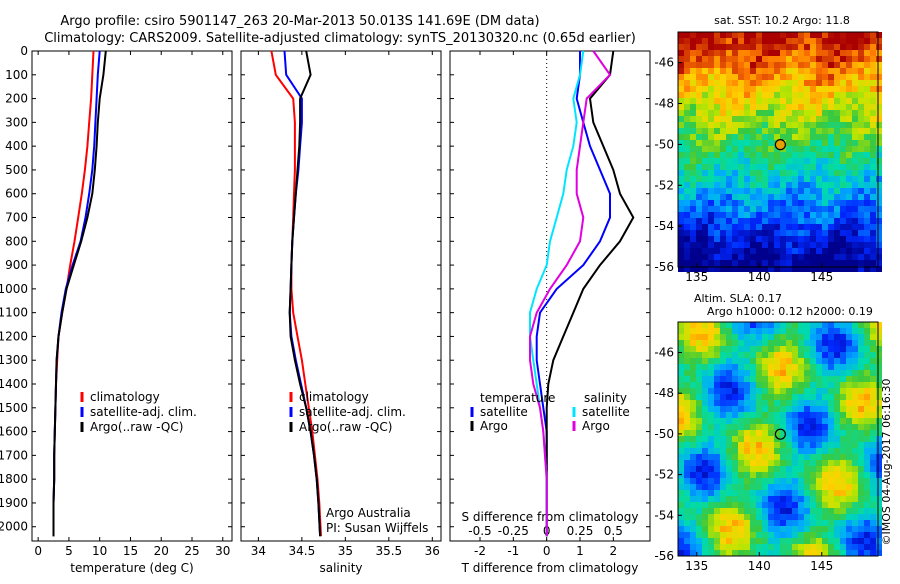 The image size is (900, 584). Describe the element at coordinates (14, 384) in the screenshot. I see `depth-tick-label: 1400` at that location.